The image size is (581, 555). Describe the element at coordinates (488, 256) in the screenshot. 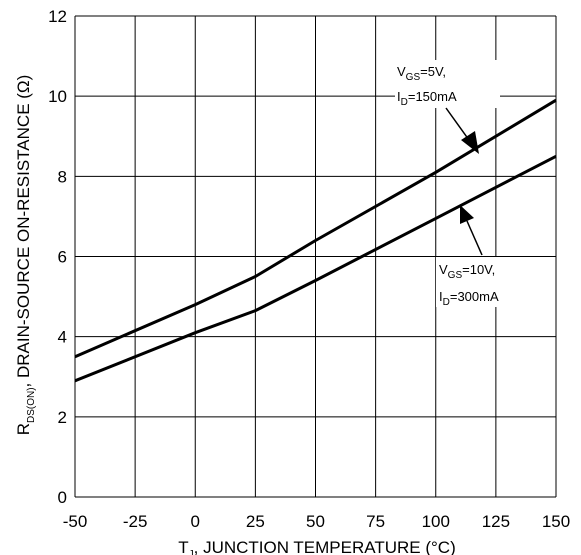

I see `annotation-vgs10: VGS=10V, ID=300mA` at that location.